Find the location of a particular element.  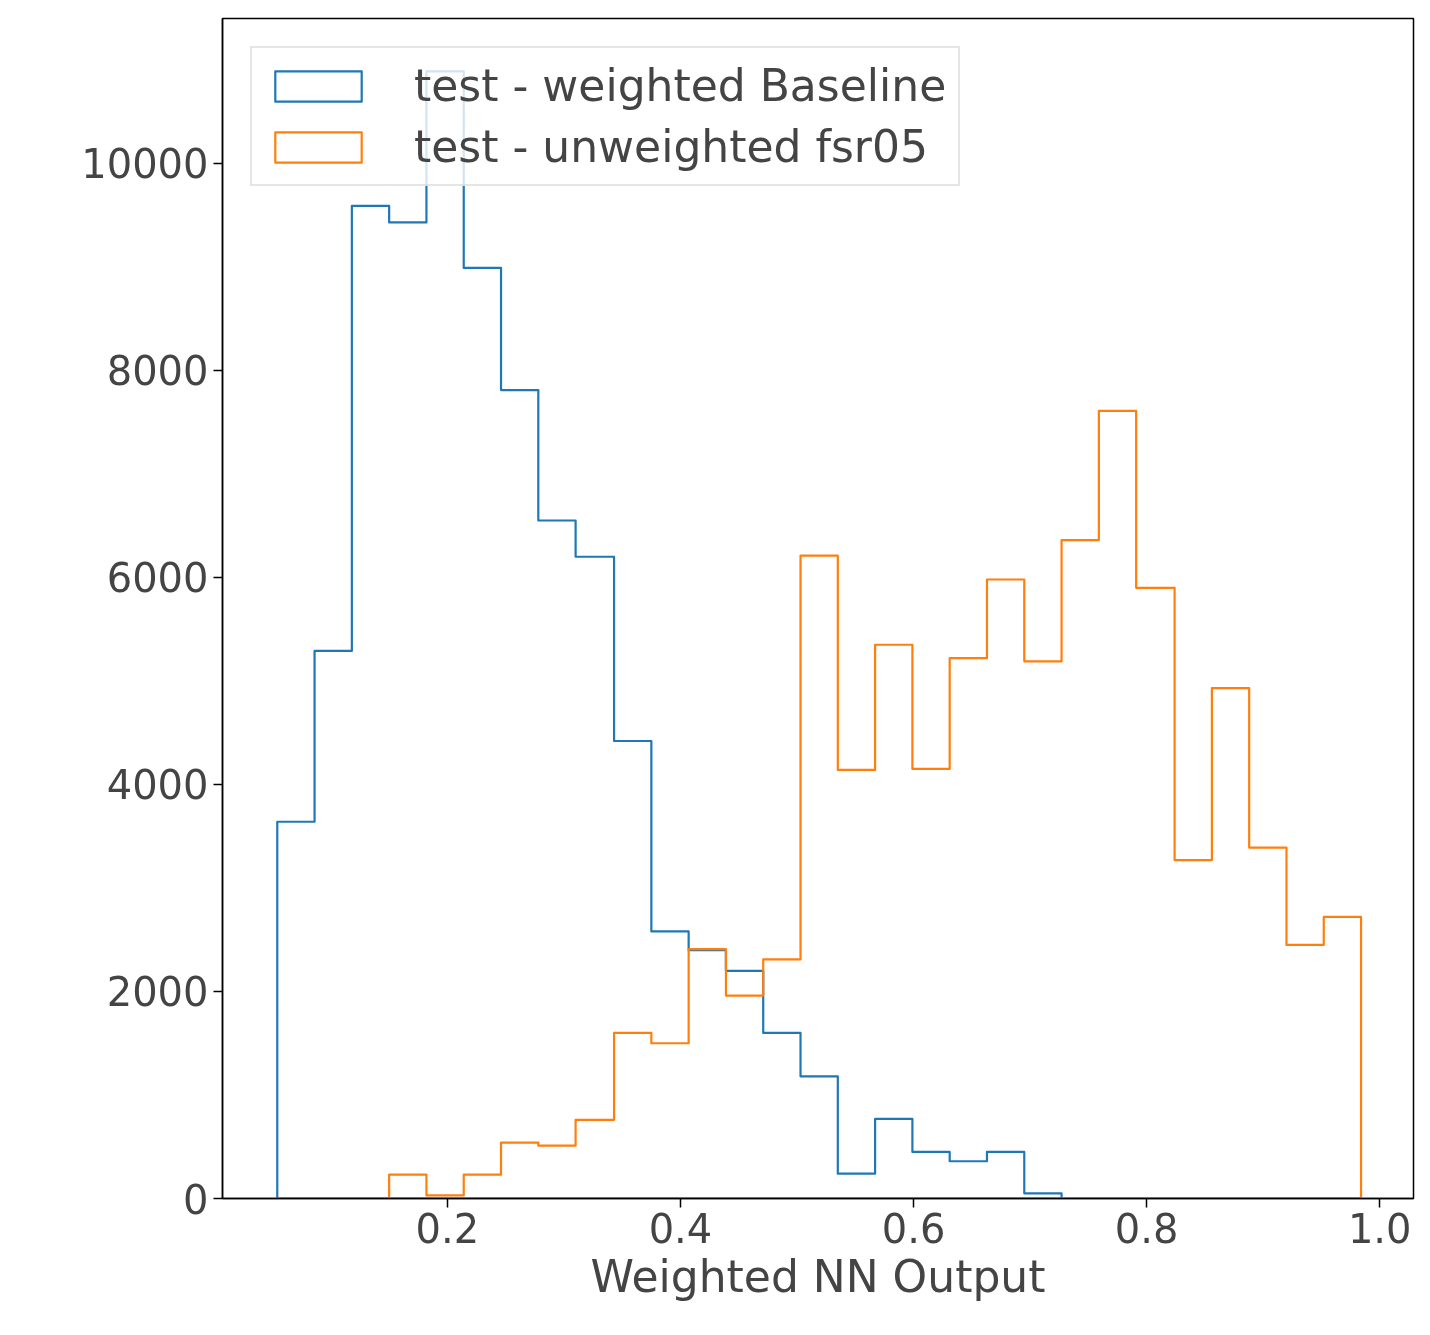

legend-label: test - unweighted fsr05 is located at coordinates (671, 146).